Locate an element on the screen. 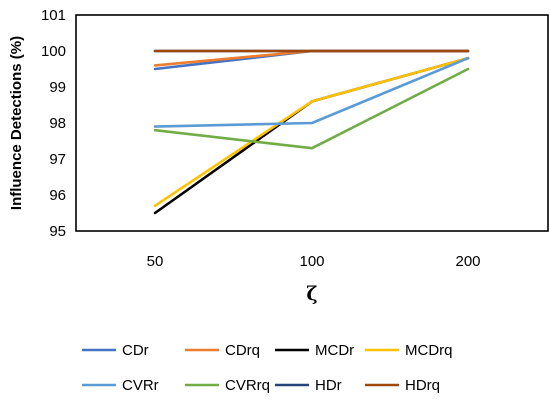  y-axis-ticks: 95 96 97 98 99 100 101 is located at coordinates (53, 123).